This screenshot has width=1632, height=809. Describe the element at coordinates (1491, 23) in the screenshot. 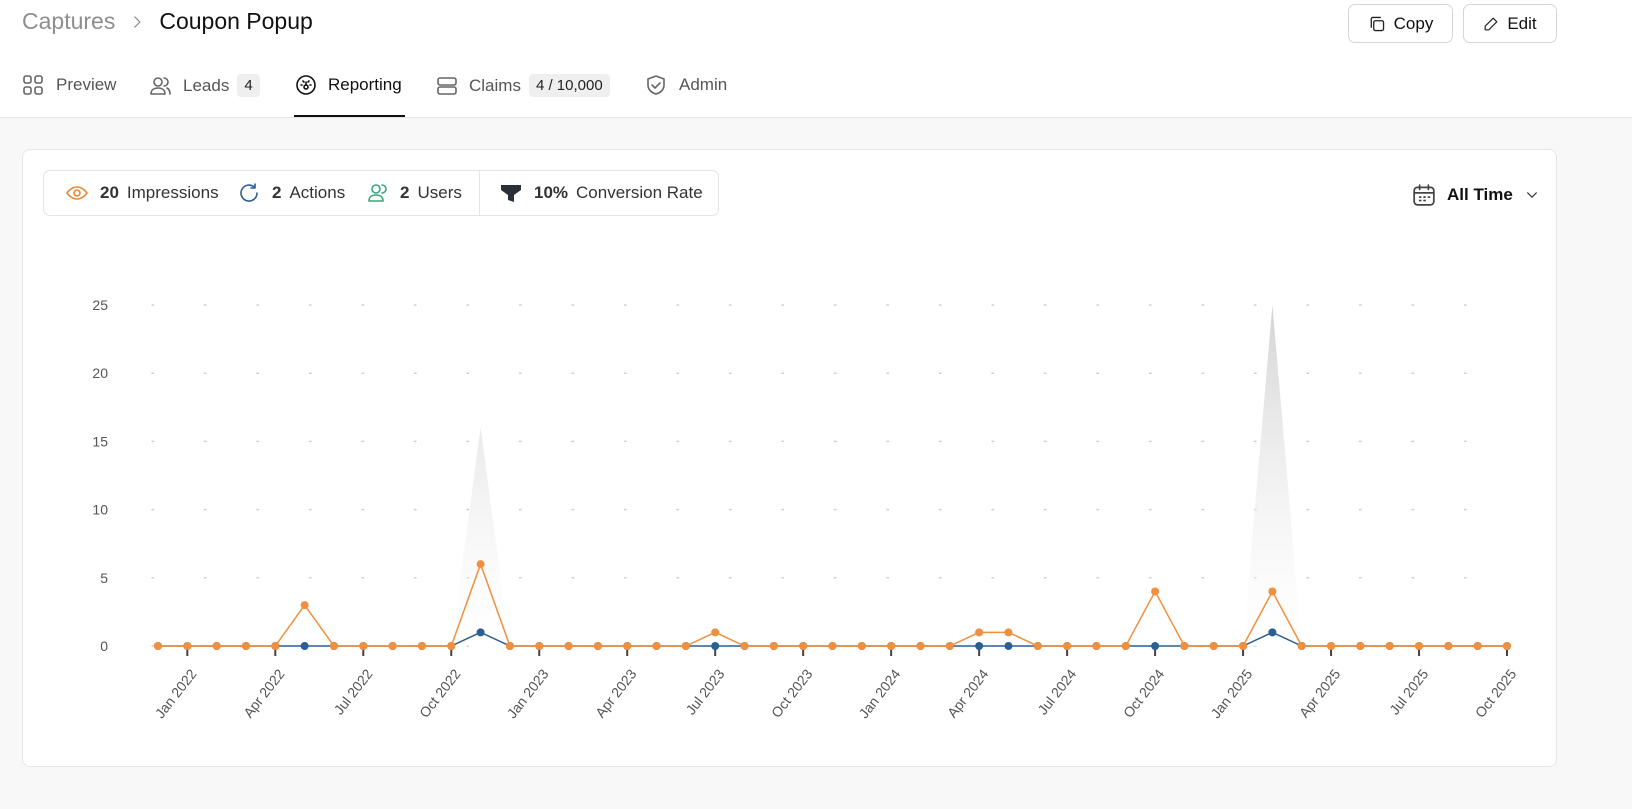

I see `edit-icon` at that location.